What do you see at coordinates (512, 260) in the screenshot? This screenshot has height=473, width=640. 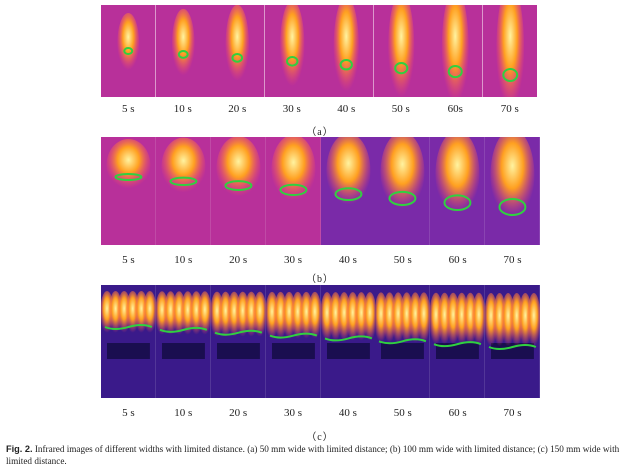 I see `time-label-b-8: 70 s` at bounding box center [512, 260].